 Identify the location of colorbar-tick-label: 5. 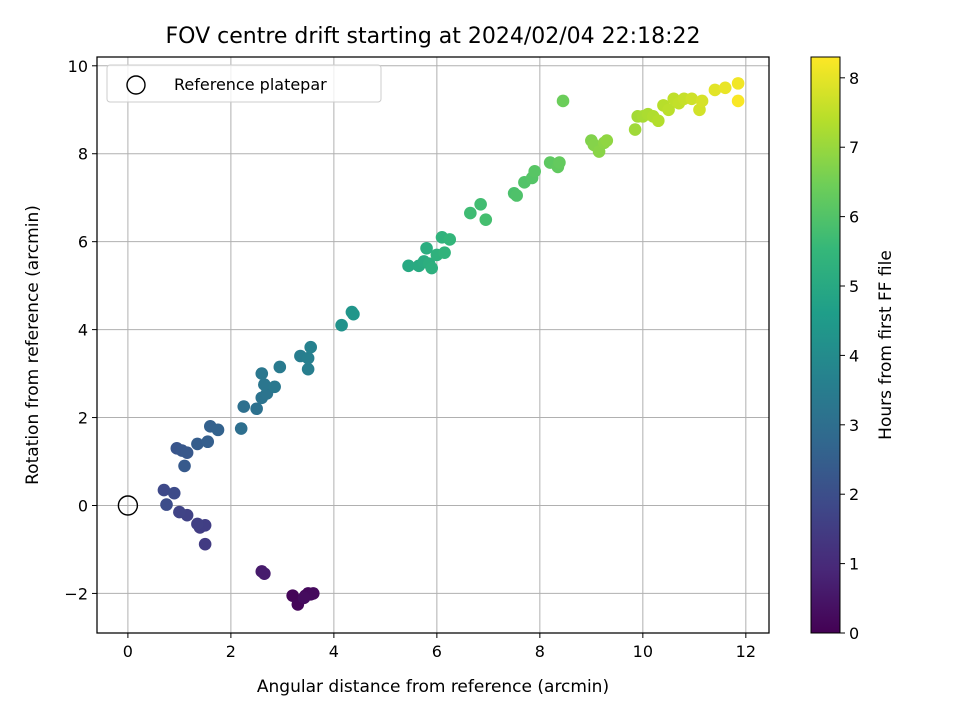
(854, 286).